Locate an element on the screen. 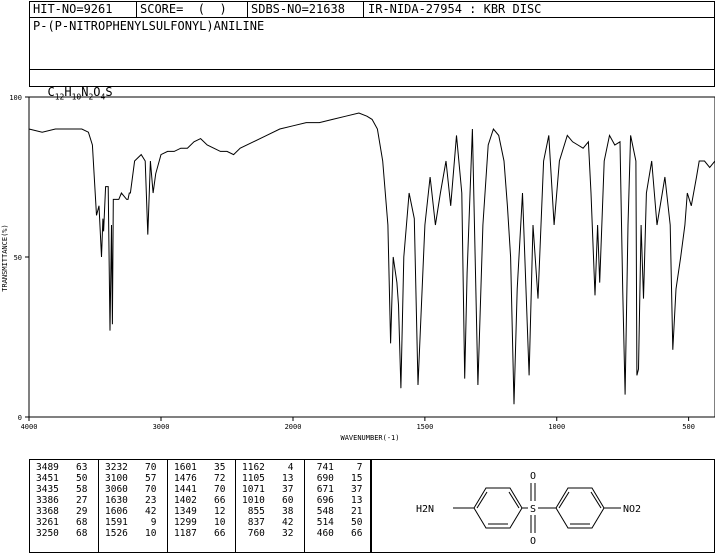 The image size is (715, 553). y-axis-label: TRANSMITTANCE(%) is located at coordinates (5, 257).